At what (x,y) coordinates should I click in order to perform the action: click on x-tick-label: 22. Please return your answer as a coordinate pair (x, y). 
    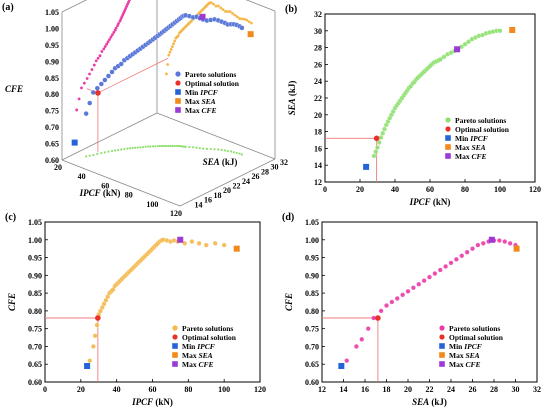
    Looking at the image, I should click on (430, 389).